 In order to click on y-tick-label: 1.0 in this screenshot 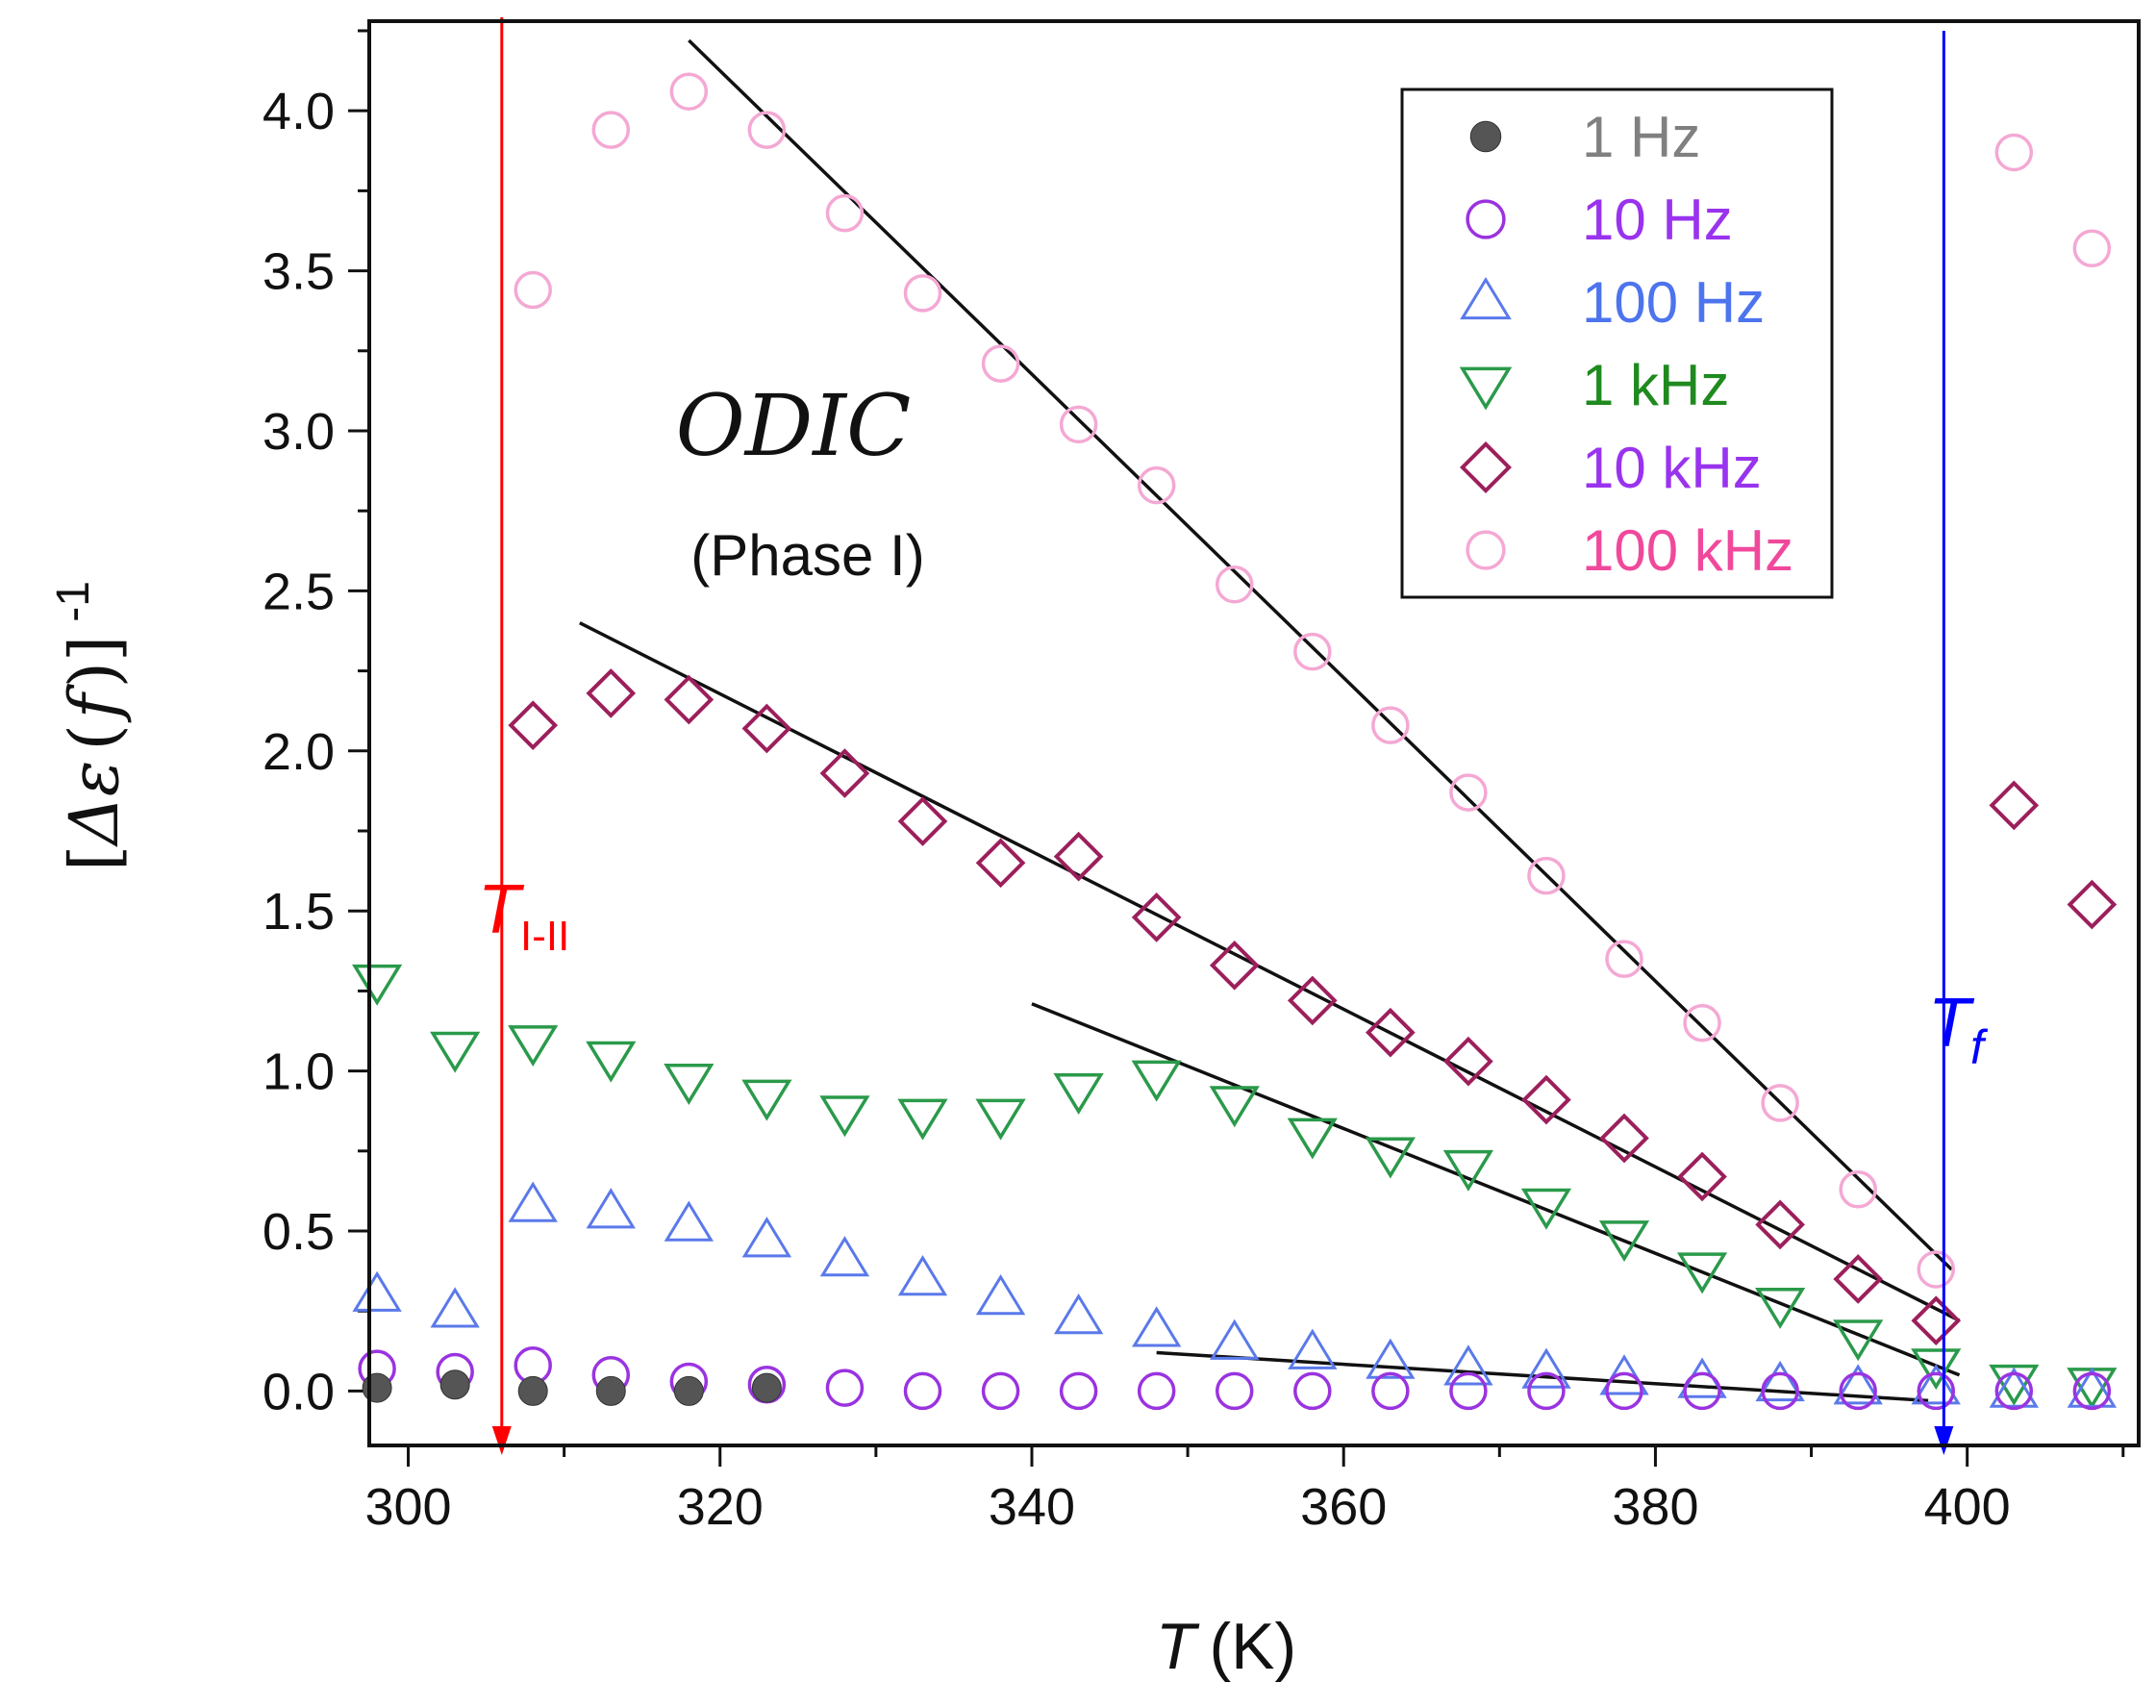, I will do `click(299, 1072)`.